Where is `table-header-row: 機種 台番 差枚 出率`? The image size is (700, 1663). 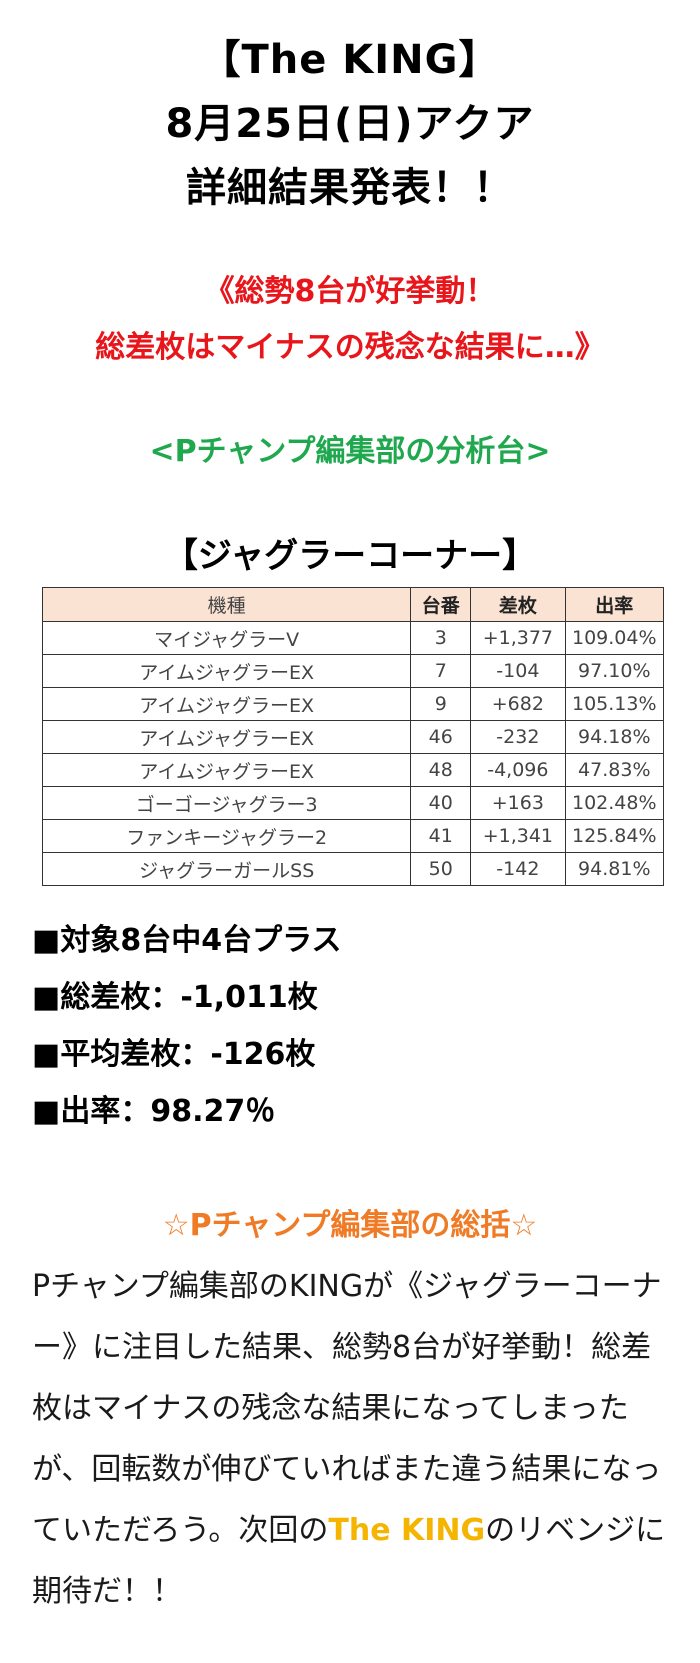 table-header-row: 機種 台番 差枚 出率 is located at coordinates (353, 604).